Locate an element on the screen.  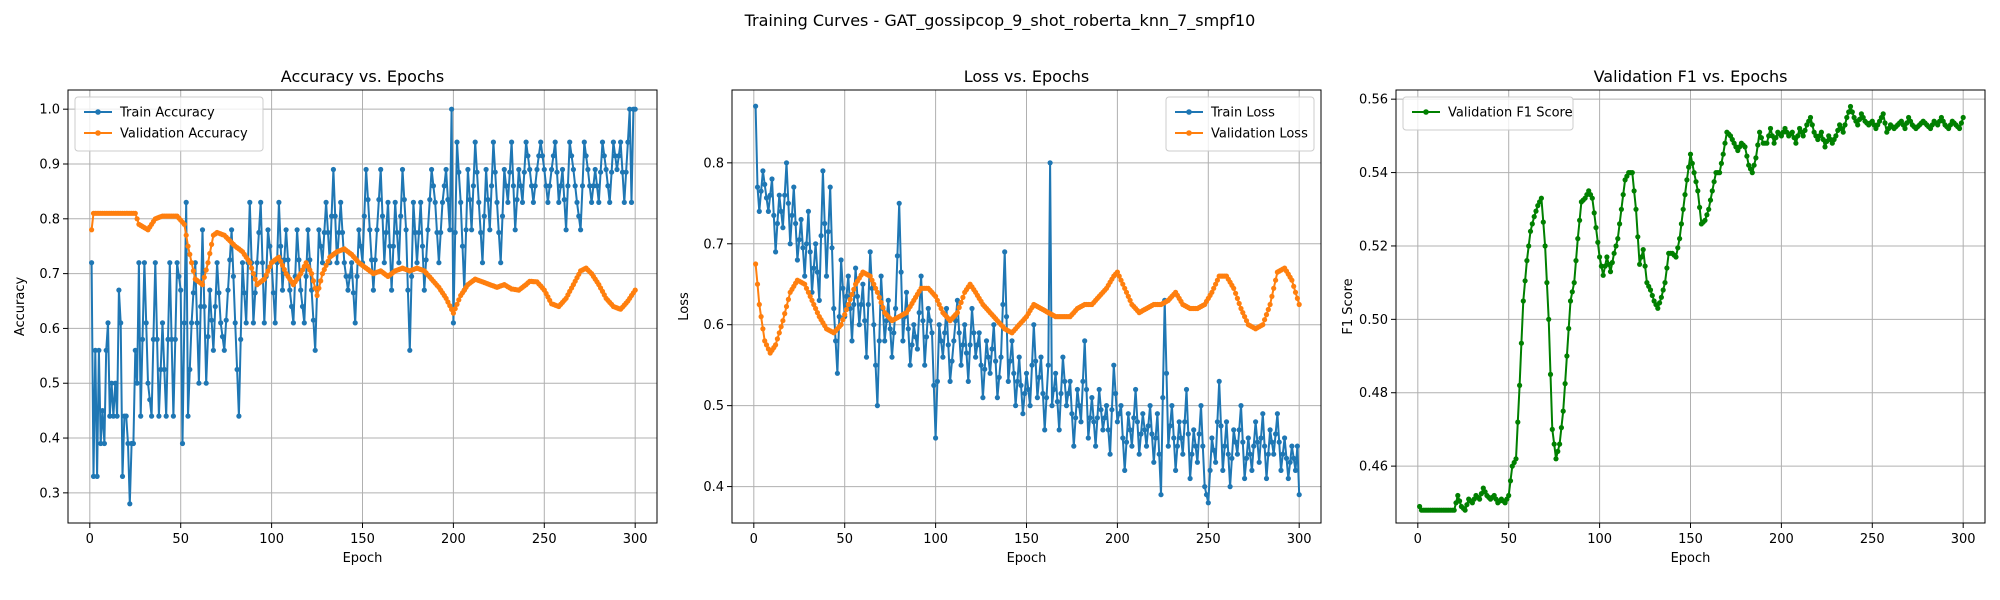
x-tick-label: 200 is located at coordinates (1117, 539).